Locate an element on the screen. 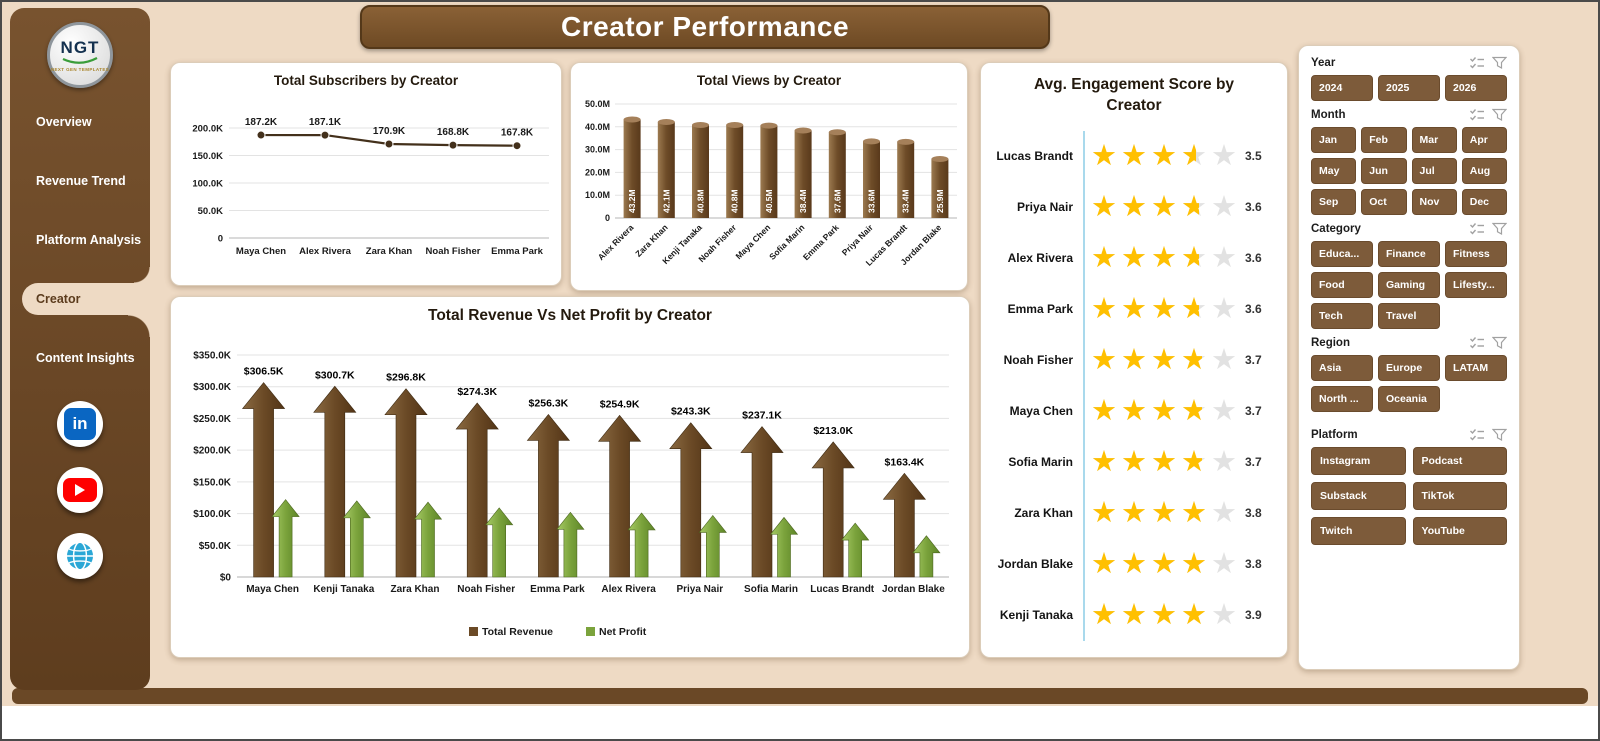 The image size is (1600, 741). views-bar: 37.6M is located at coordinates (837, 173).